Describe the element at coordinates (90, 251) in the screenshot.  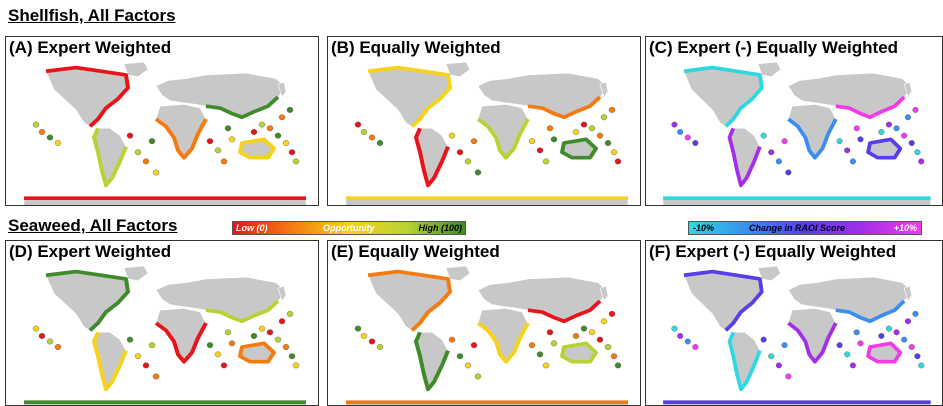
I see `panel-label-d: (D) Expert Weighted` at that location.